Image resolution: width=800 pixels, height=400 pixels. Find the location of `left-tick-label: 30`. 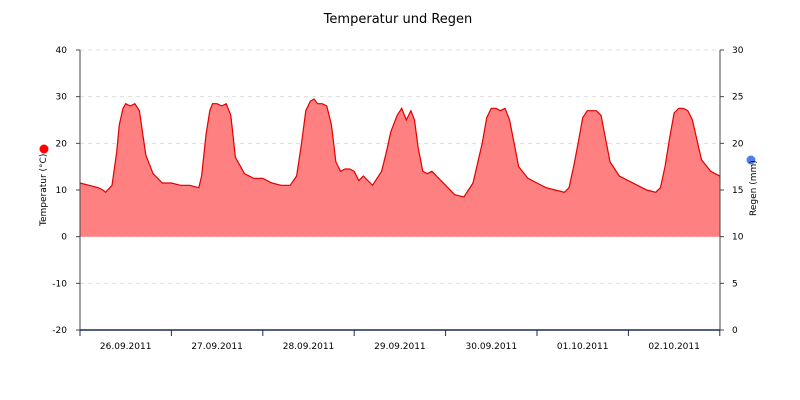

left-tick-label: 30 is located at coordinates (62, 98).